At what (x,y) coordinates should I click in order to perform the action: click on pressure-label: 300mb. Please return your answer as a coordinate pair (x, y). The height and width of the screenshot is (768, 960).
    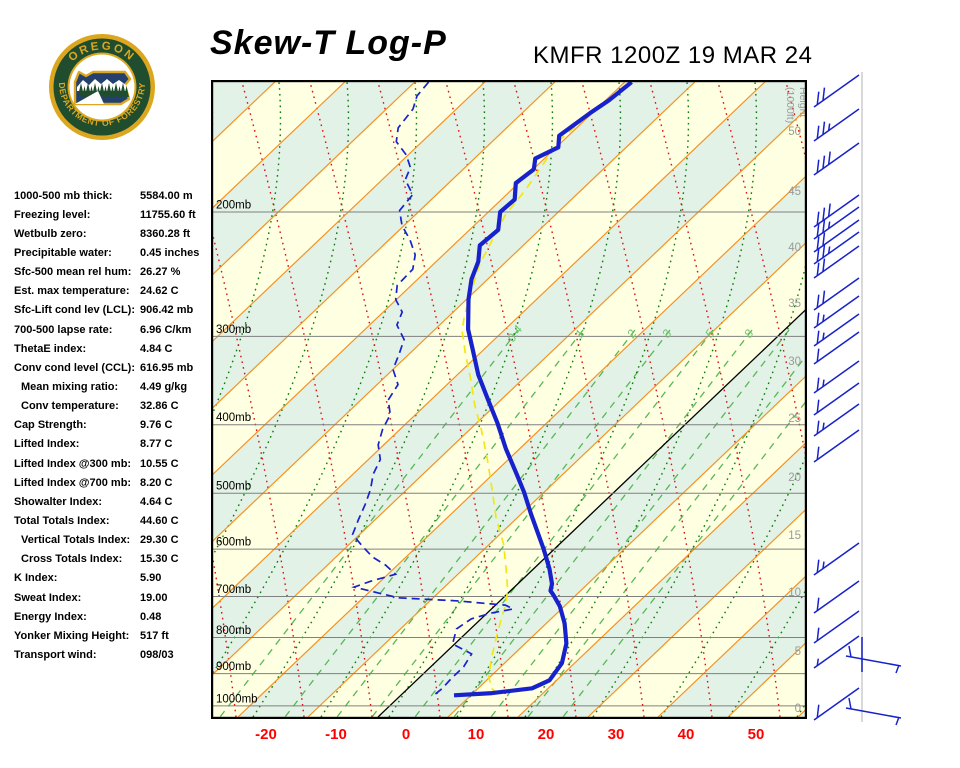
    Looking at the image, I should click on (233, 330).